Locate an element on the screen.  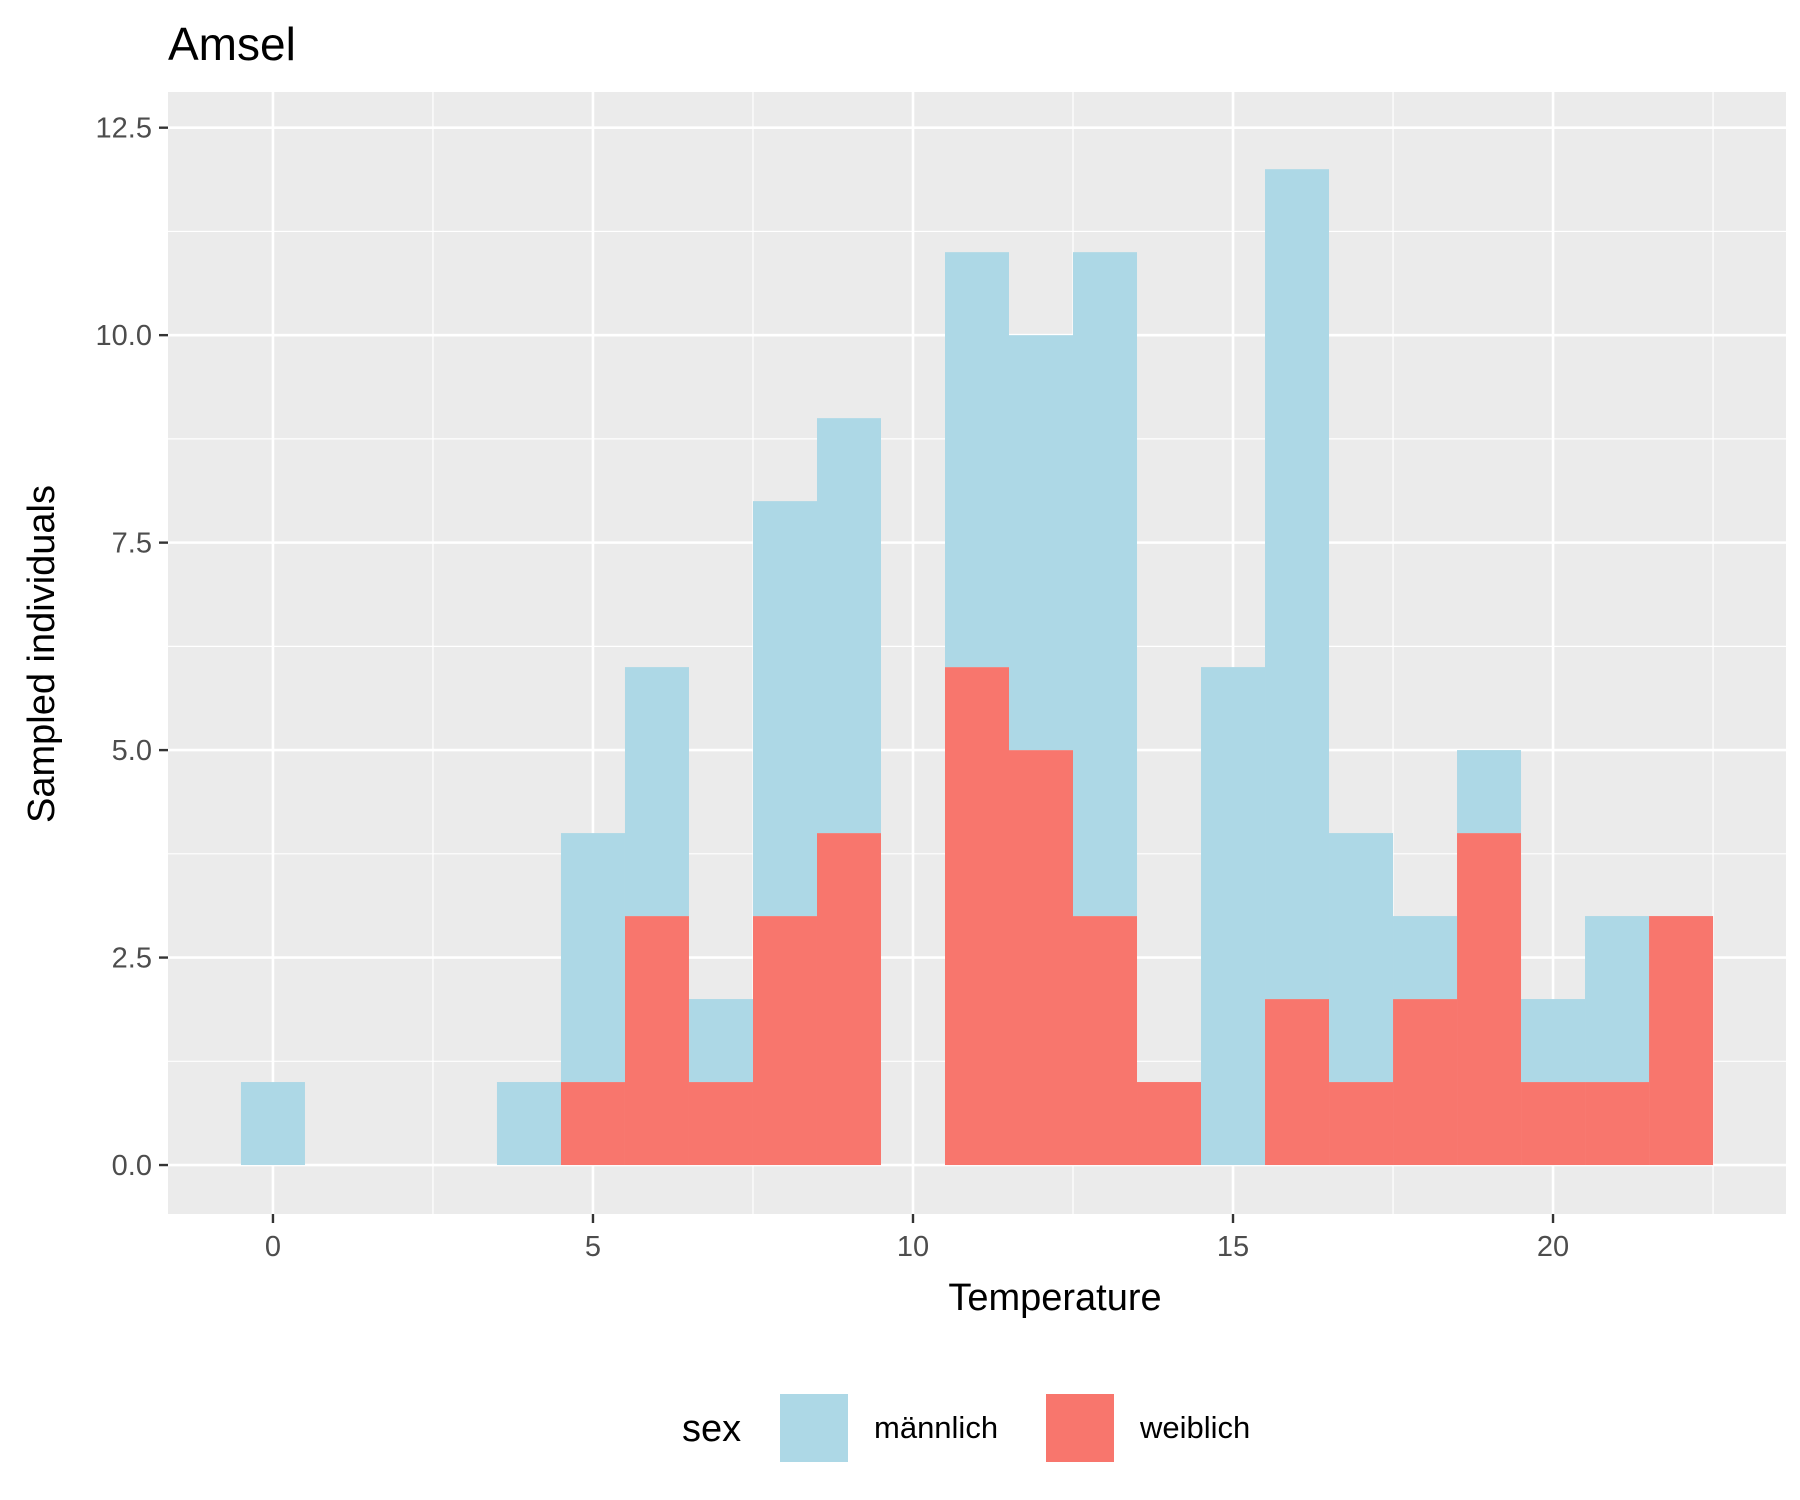
legend-label-weiblich: weiblich is located at coordinates (1194, 1427).